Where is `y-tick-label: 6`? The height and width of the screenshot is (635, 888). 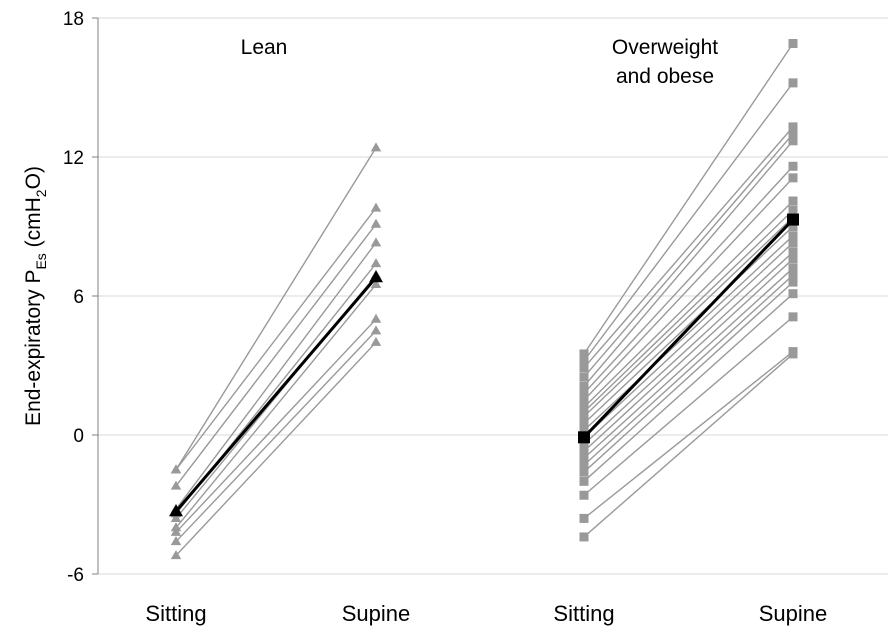 y-tick-label: 6 is located at coordinates (78, 297).